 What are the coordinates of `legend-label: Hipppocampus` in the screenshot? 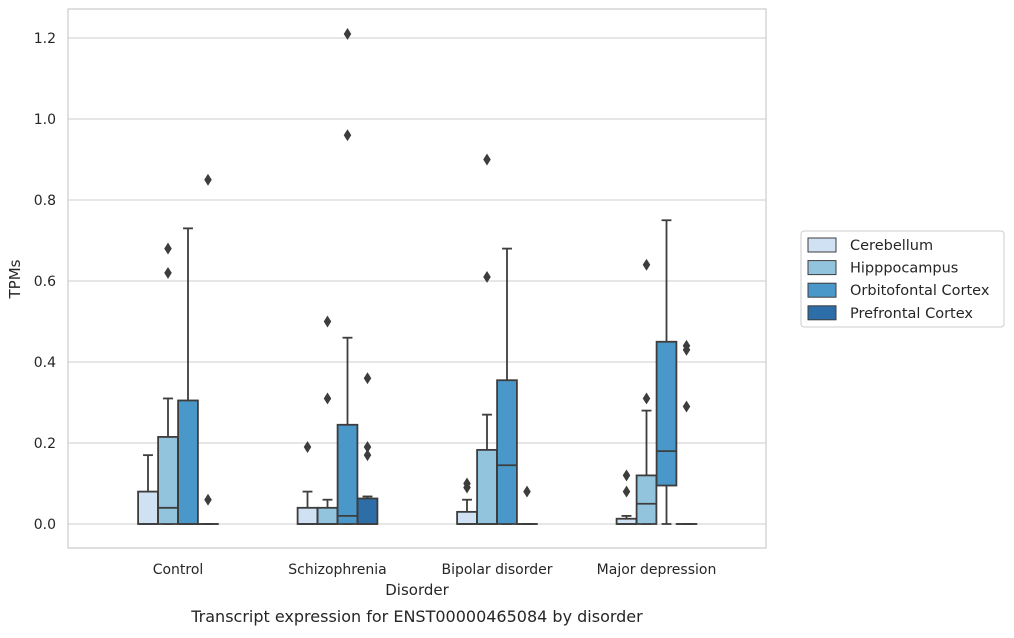 It's located at (904, 269).